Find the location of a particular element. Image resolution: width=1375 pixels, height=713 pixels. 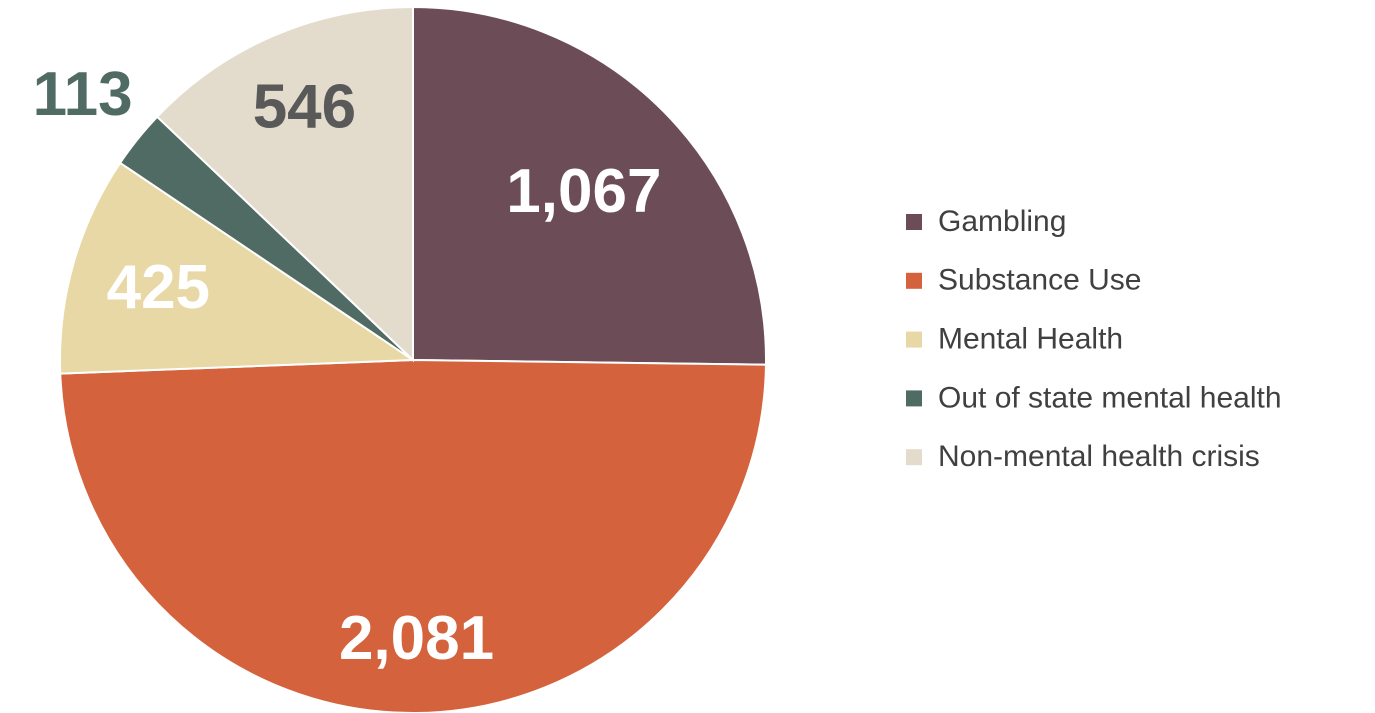

data-label: 1,067 is located at coordinates (583, 191).